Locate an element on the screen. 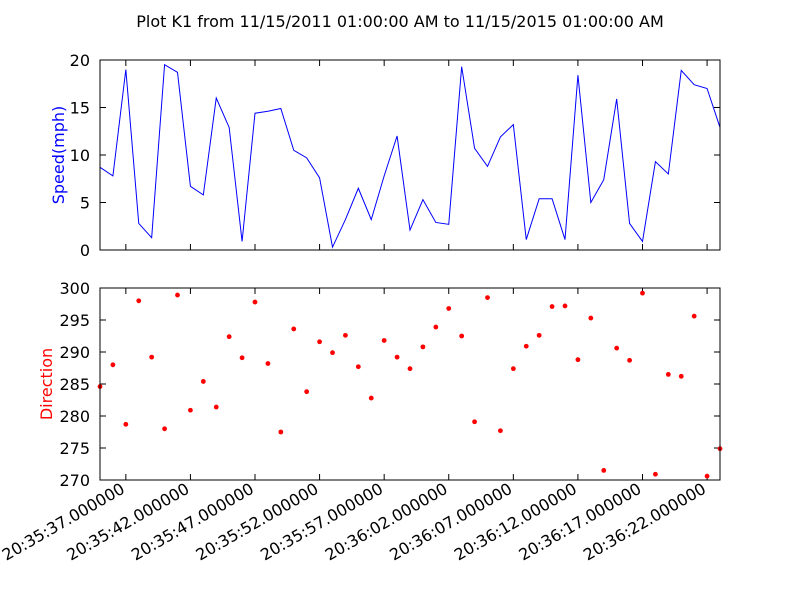 The image size is (800, 600). direction-y-axis-label: Direction is located at coordinates (46, 384).